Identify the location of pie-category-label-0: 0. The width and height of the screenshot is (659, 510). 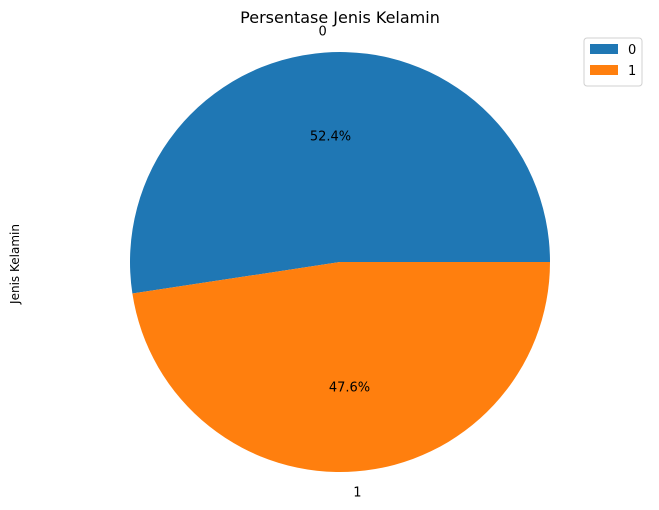
(322, 32).